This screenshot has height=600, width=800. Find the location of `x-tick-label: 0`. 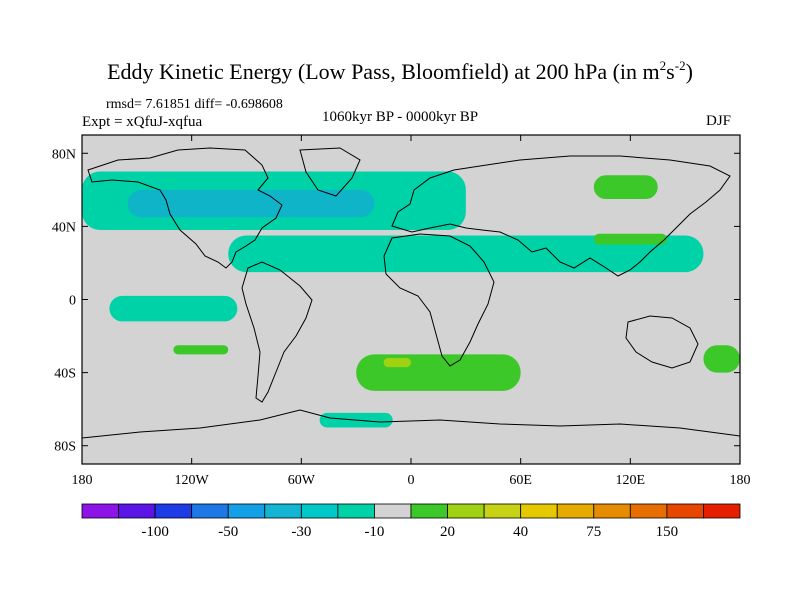

x-tick-label: 0 is located at coordinates (411, 480).